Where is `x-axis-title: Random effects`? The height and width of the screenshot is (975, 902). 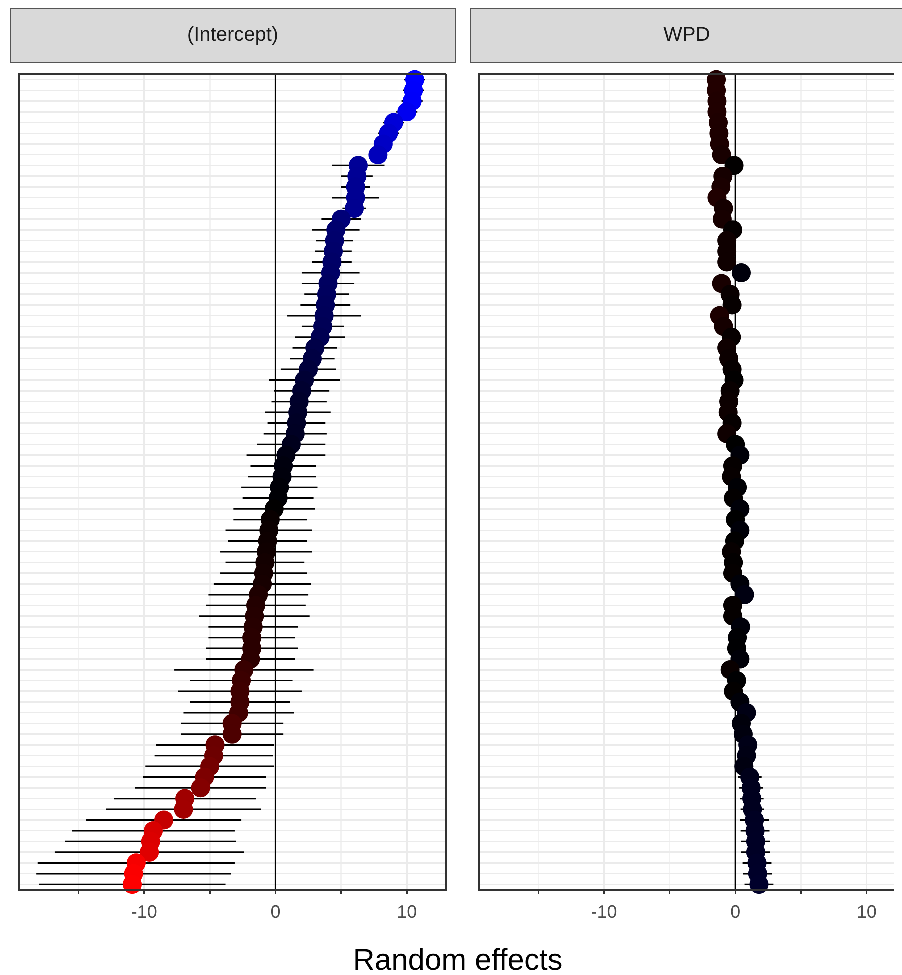
x-axis-title: Random effects is located at coordinates (458, 959).